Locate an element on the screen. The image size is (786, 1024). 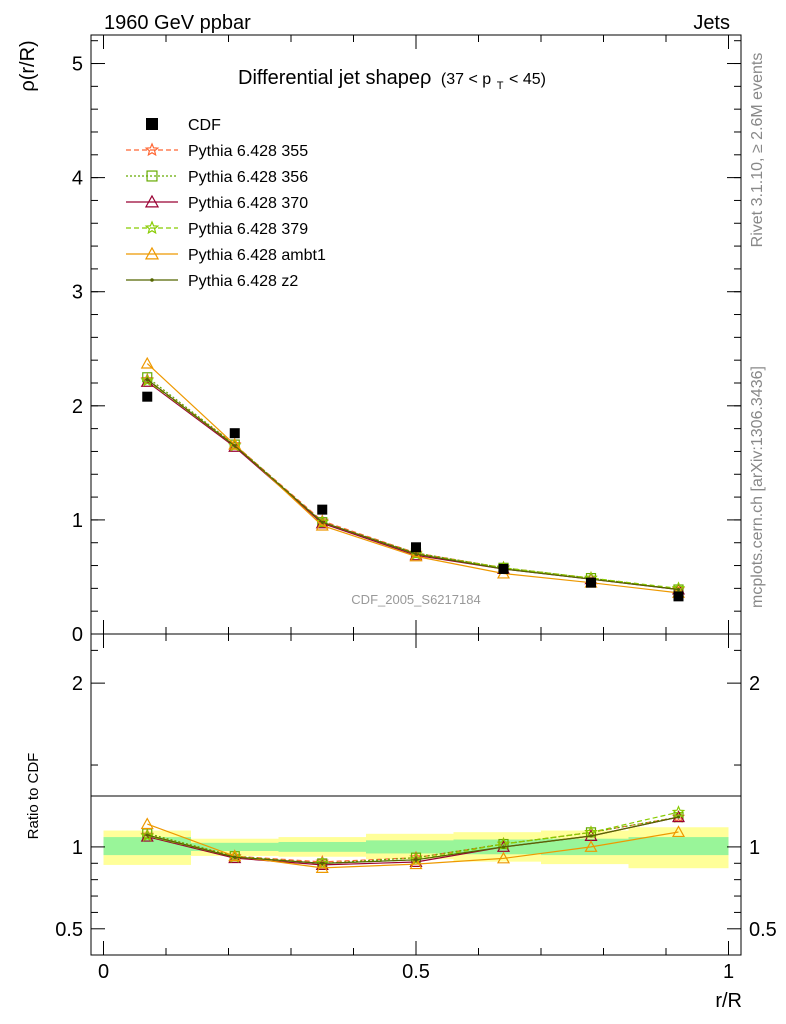
energy-label: 1960 GeV ppbar is located at coordinates (177, 23).